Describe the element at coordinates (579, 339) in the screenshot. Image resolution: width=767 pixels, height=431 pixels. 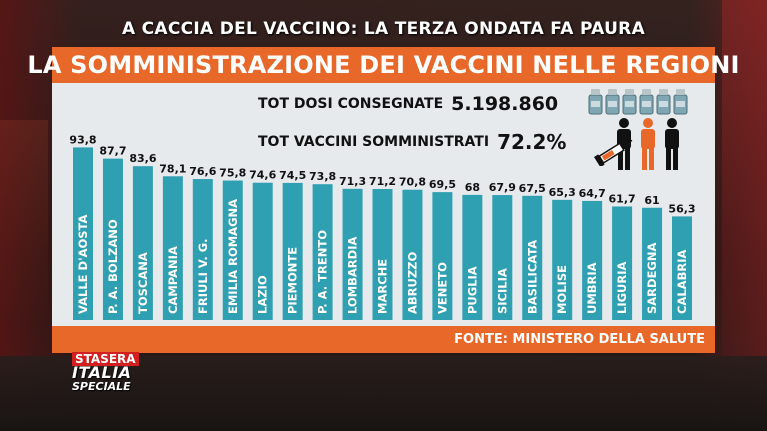
I see `source-credit: FONTE: MINISTERO DELLA SALUTE` at that location.